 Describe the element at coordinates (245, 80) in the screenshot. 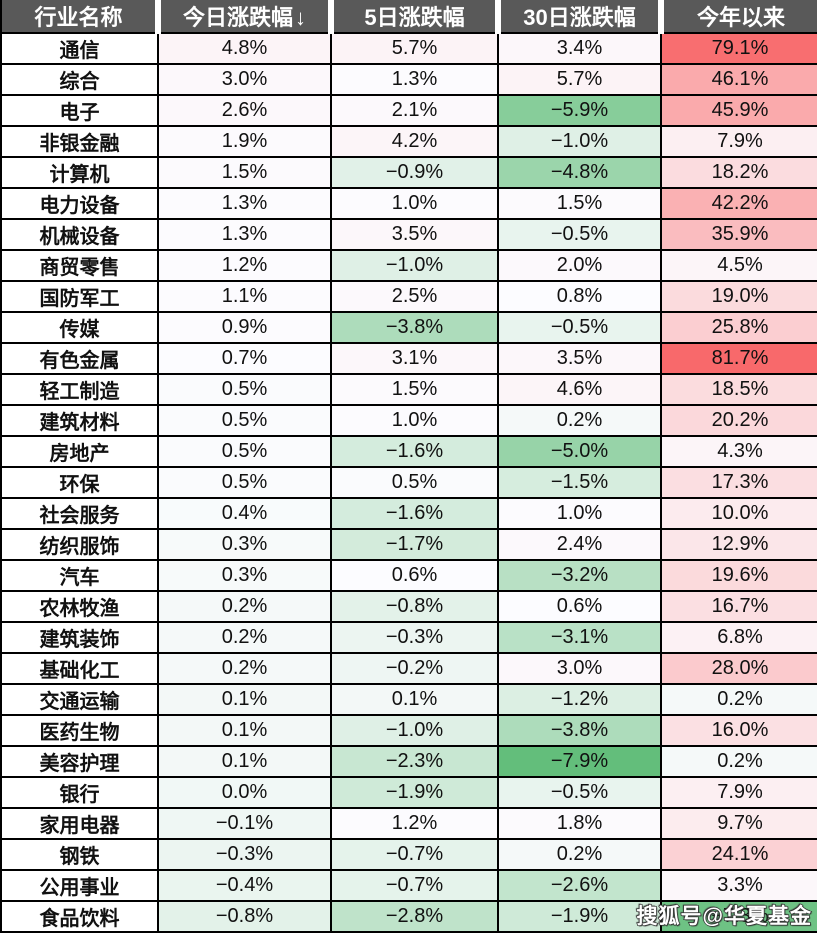

I see `today-change-cell: 3.0%` at that location.